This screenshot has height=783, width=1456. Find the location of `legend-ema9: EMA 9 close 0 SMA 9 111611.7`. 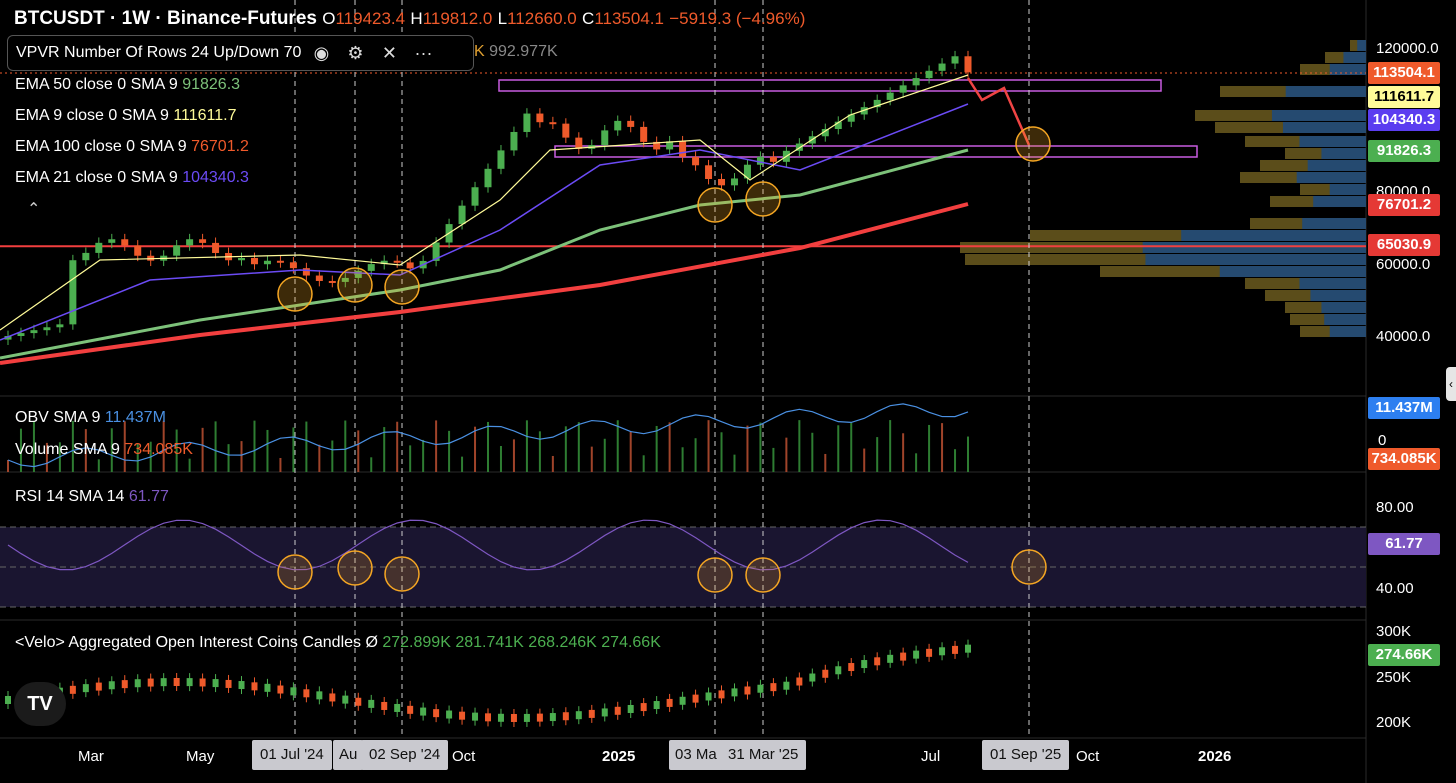

legend-ema9: EMA 9 close 0 SMA 9 111611.7 is located at coordinates (126, 115).